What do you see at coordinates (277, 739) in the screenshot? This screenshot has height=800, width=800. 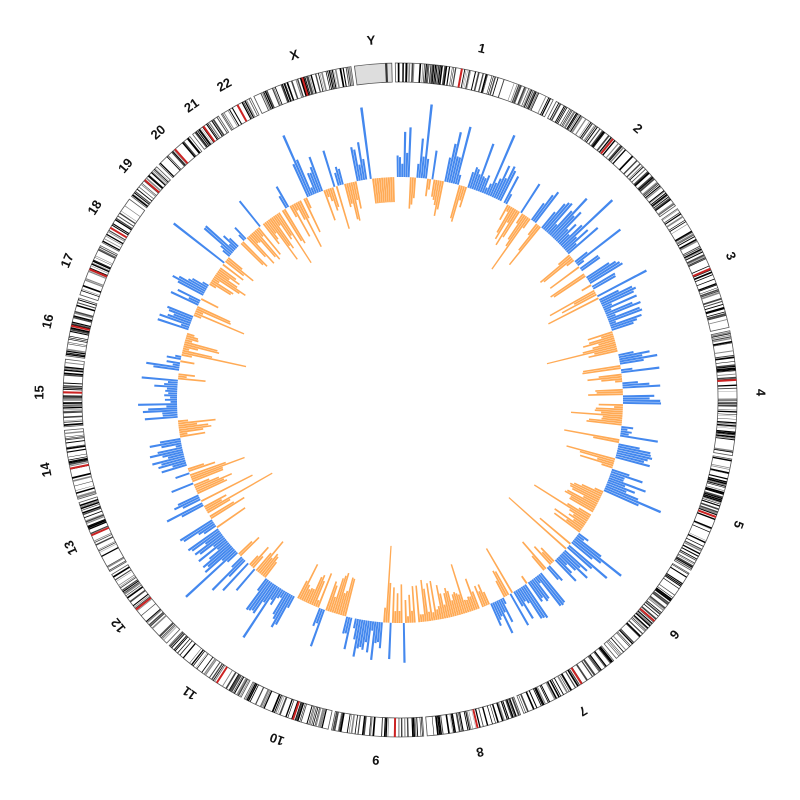 I see `chromosome-label-10: 10` at bounding box center [277, 739].